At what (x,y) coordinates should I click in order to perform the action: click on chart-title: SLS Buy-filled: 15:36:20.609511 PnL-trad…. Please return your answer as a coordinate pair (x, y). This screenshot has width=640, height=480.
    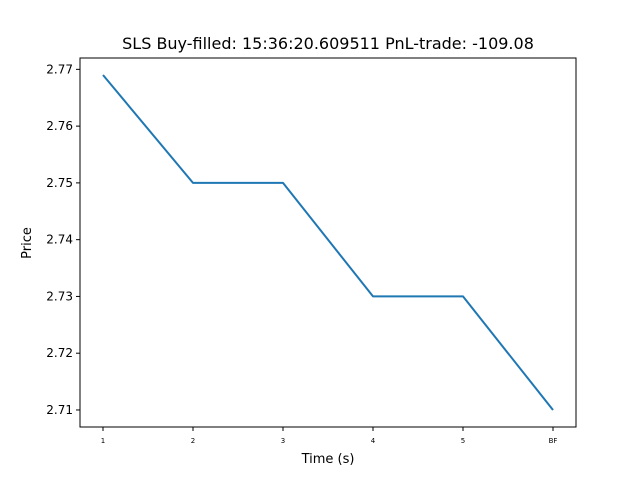
    Looking at the image, I should click on (328, 43).